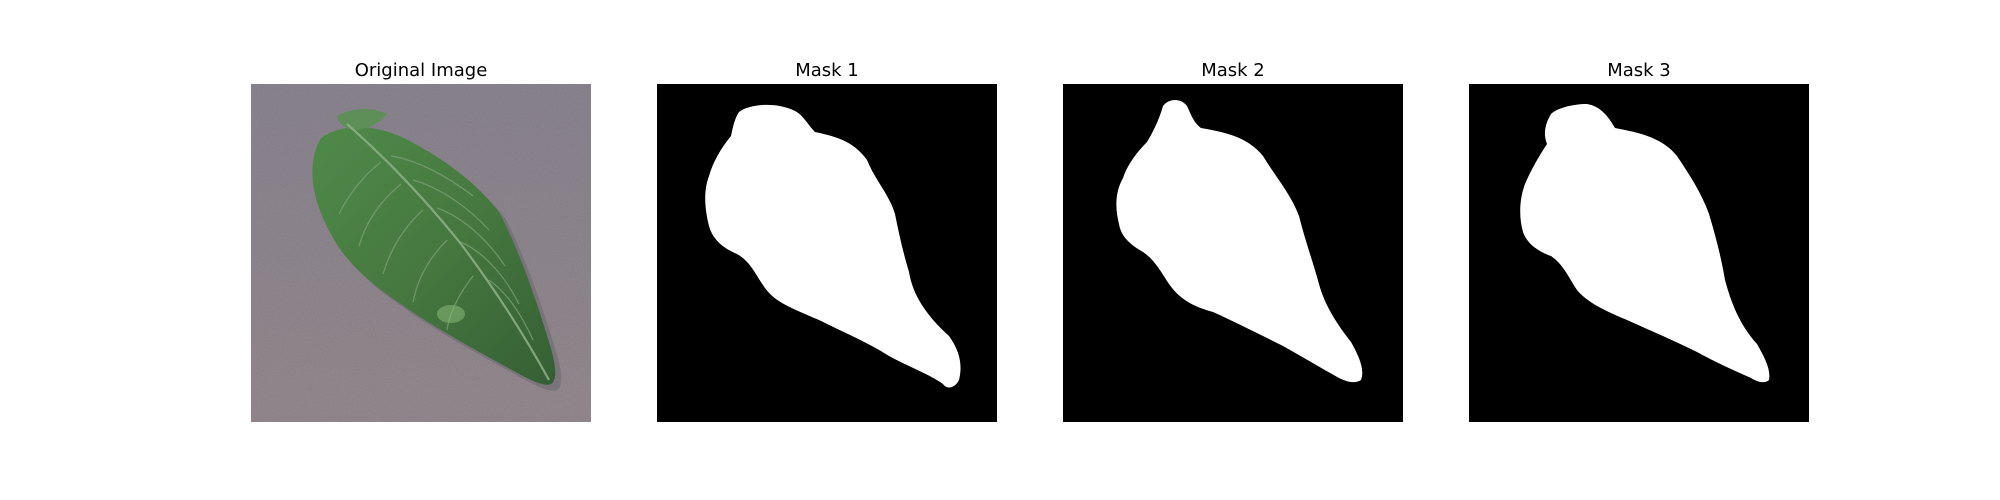  Describe the element at coordinates (1233, 70) in the screenshot. I see `panel-title: Mask 2` at that location.